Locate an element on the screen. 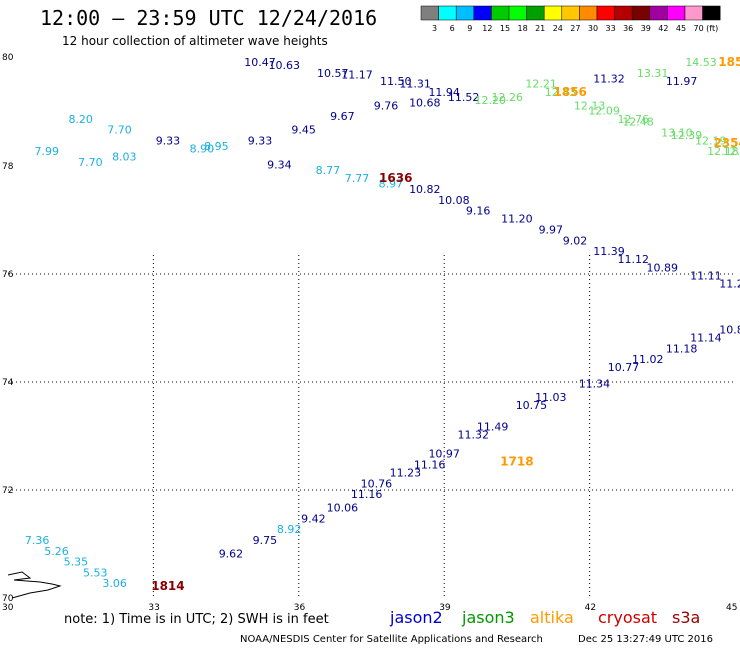 The width and height of the screenshot is (740, 650). swh-value: 11.97 is located at coordinates (682, 81).